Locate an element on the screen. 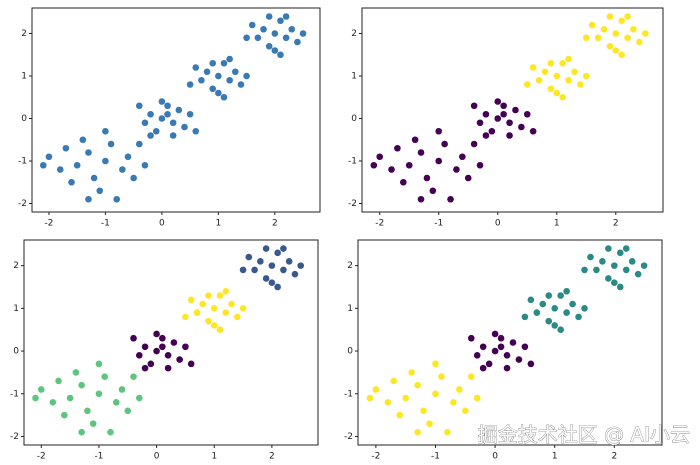 Image resolution: width=700 pixels, height=465 pixels. x-tick-label: 0 is located at coordinates (157, 457).